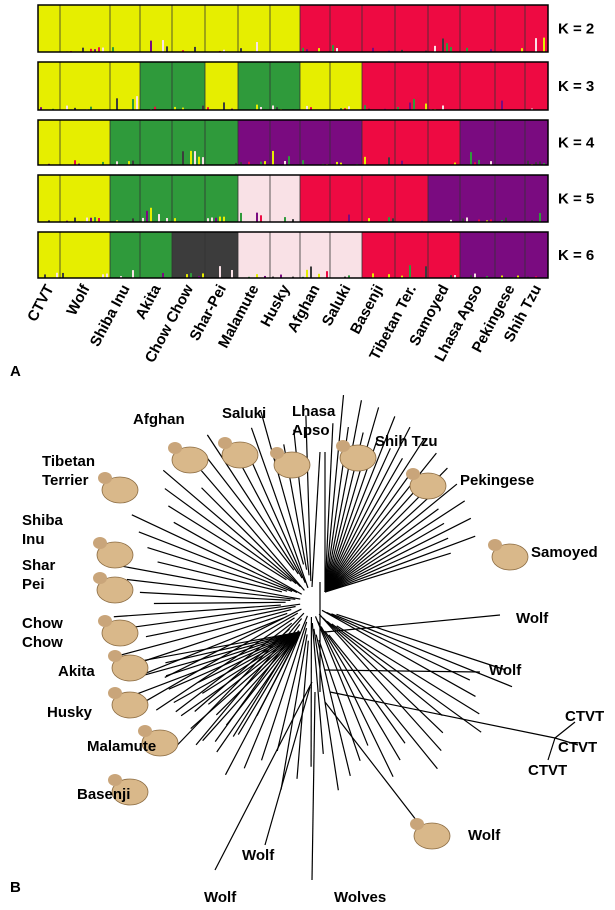 This screenshot has height=910, width=615. I want to click on taxon-label: Husky, so click(70, 712).